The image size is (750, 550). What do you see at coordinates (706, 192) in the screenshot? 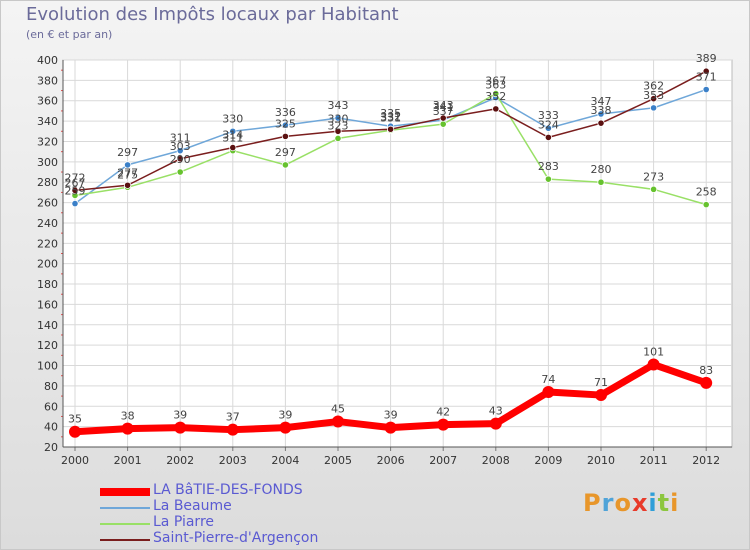
I see `data-label: 258` at bounding box center [706, 192].